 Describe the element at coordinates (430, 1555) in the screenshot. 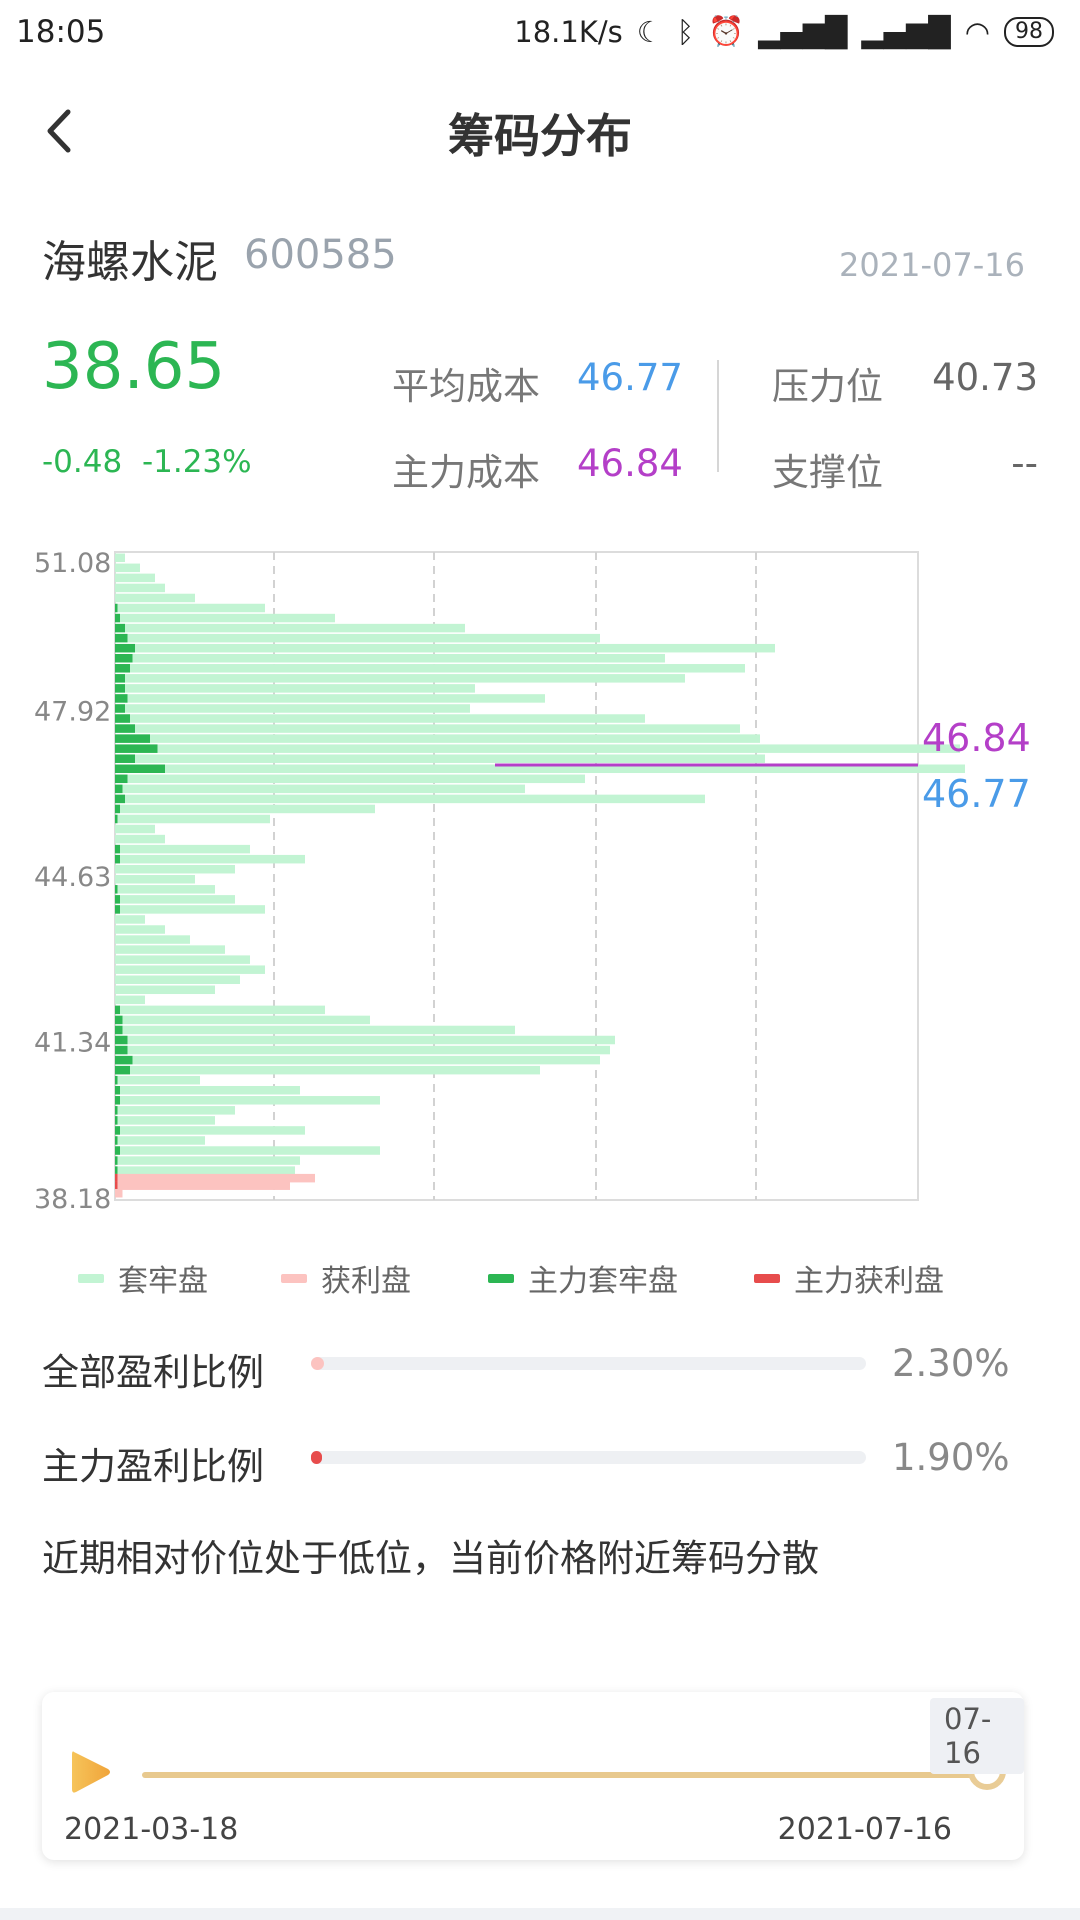

I see `analysis-description: 近期相对价位处于低位，当前价格附近筹码分散` at that location.